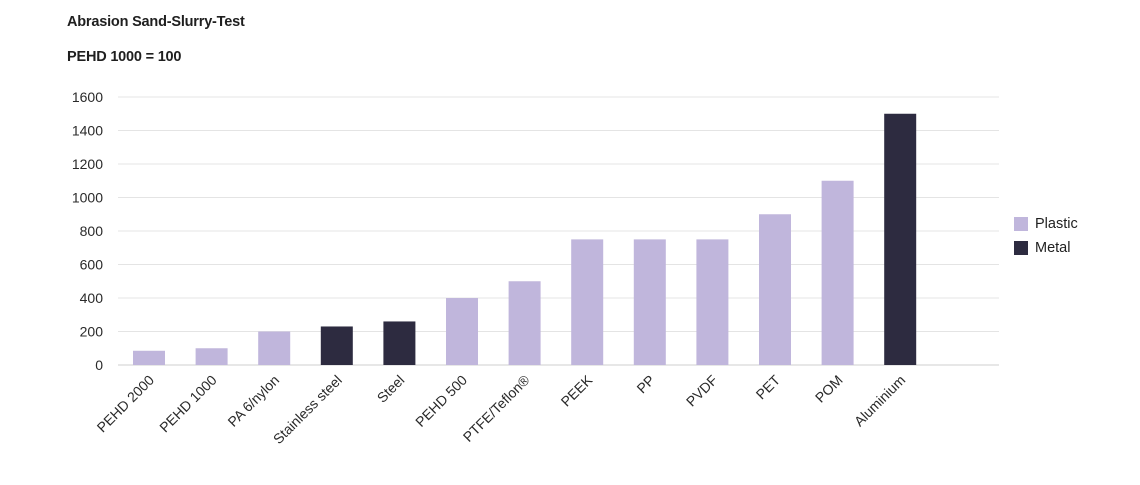  I want to click on legend-swatch-plastic, so click(1021, 224).